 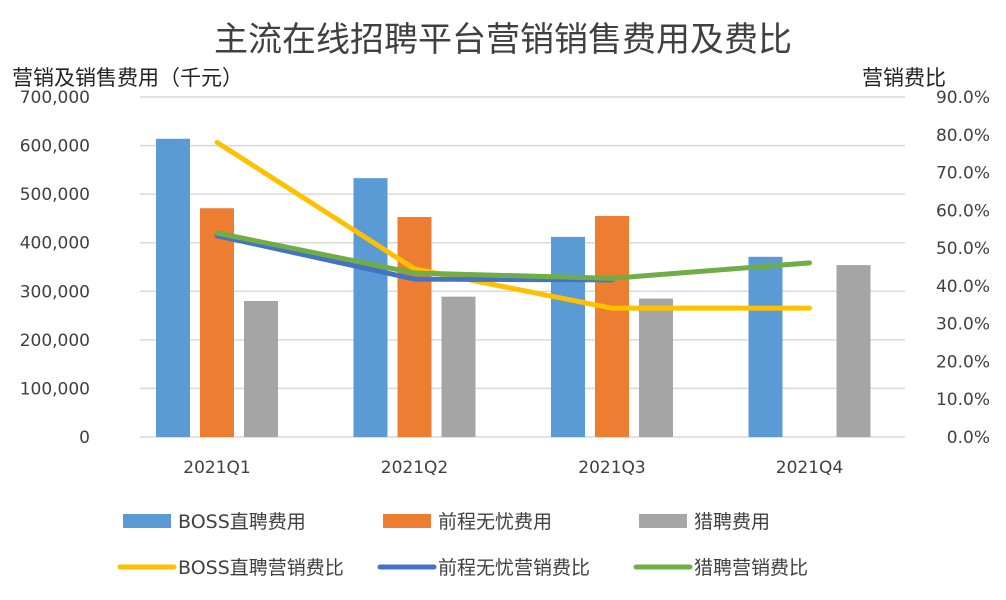 What do you see at coordinates (963, 98) in the screenshot?
I see `y2-tick-label: 90.0%` at bounding box center [963, 98].